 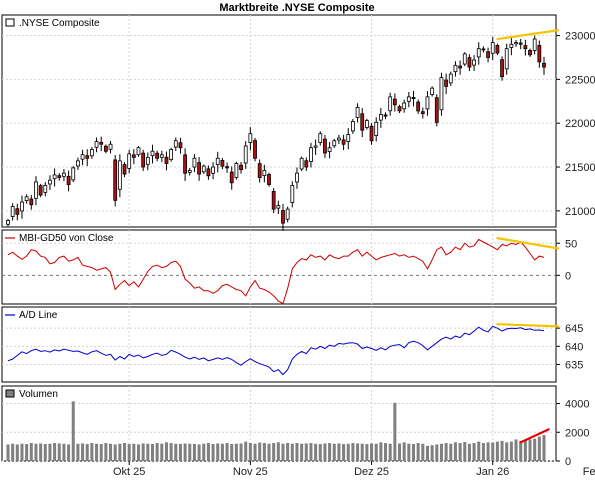 What do you see at coordinates (580, 37) in the screenshot?
I see `y-tick-label: 23000` at bounding box center [580, 37].